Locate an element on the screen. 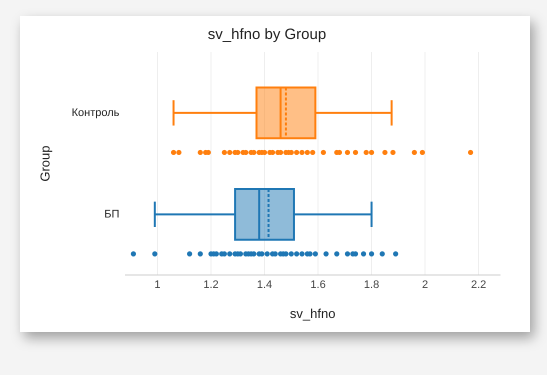 This screenshot has width=547, height=375. x-tick-label: 2.2 is located at coordinates (478, 284).